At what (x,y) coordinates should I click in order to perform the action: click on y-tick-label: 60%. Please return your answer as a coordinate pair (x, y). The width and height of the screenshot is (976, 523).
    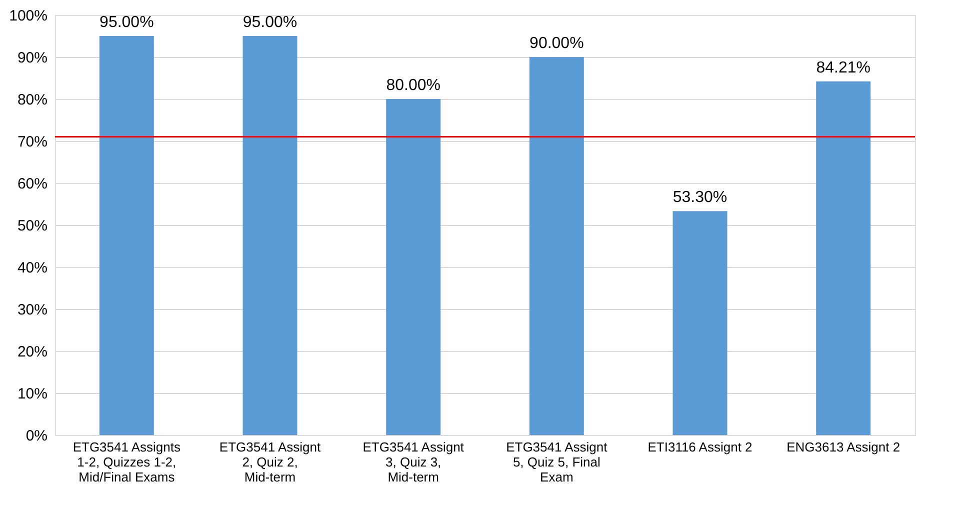
    Looking at the image, I should click on (32, 184).